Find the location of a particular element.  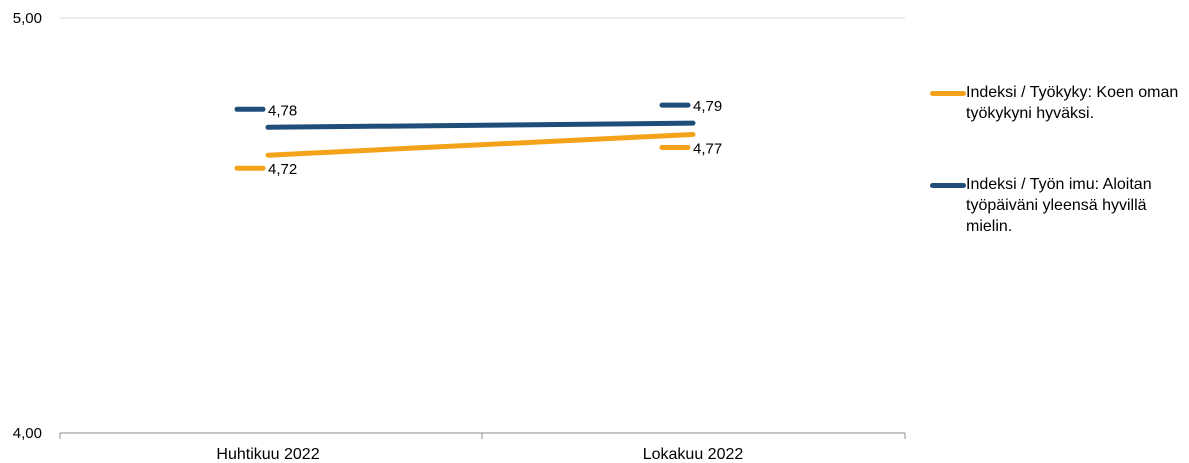

y-tick-label-min: 4,00 is located at coordinates (27, 433).